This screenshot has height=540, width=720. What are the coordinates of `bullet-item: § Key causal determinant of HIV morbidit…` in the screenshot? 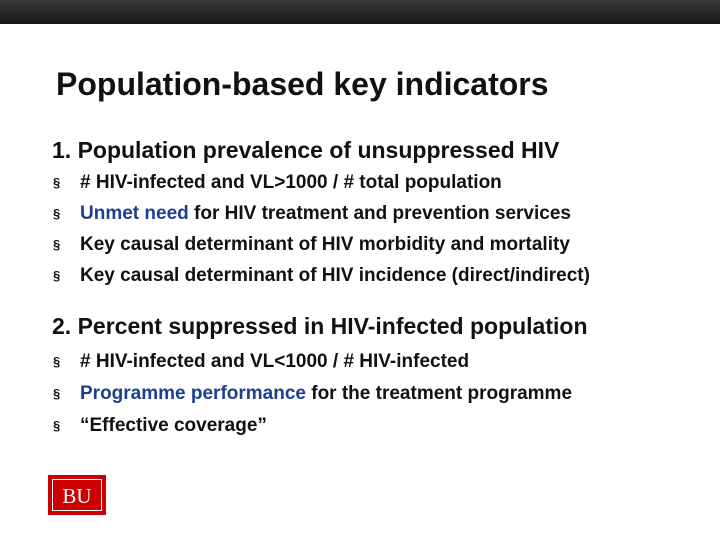 It's located at (382, 247).